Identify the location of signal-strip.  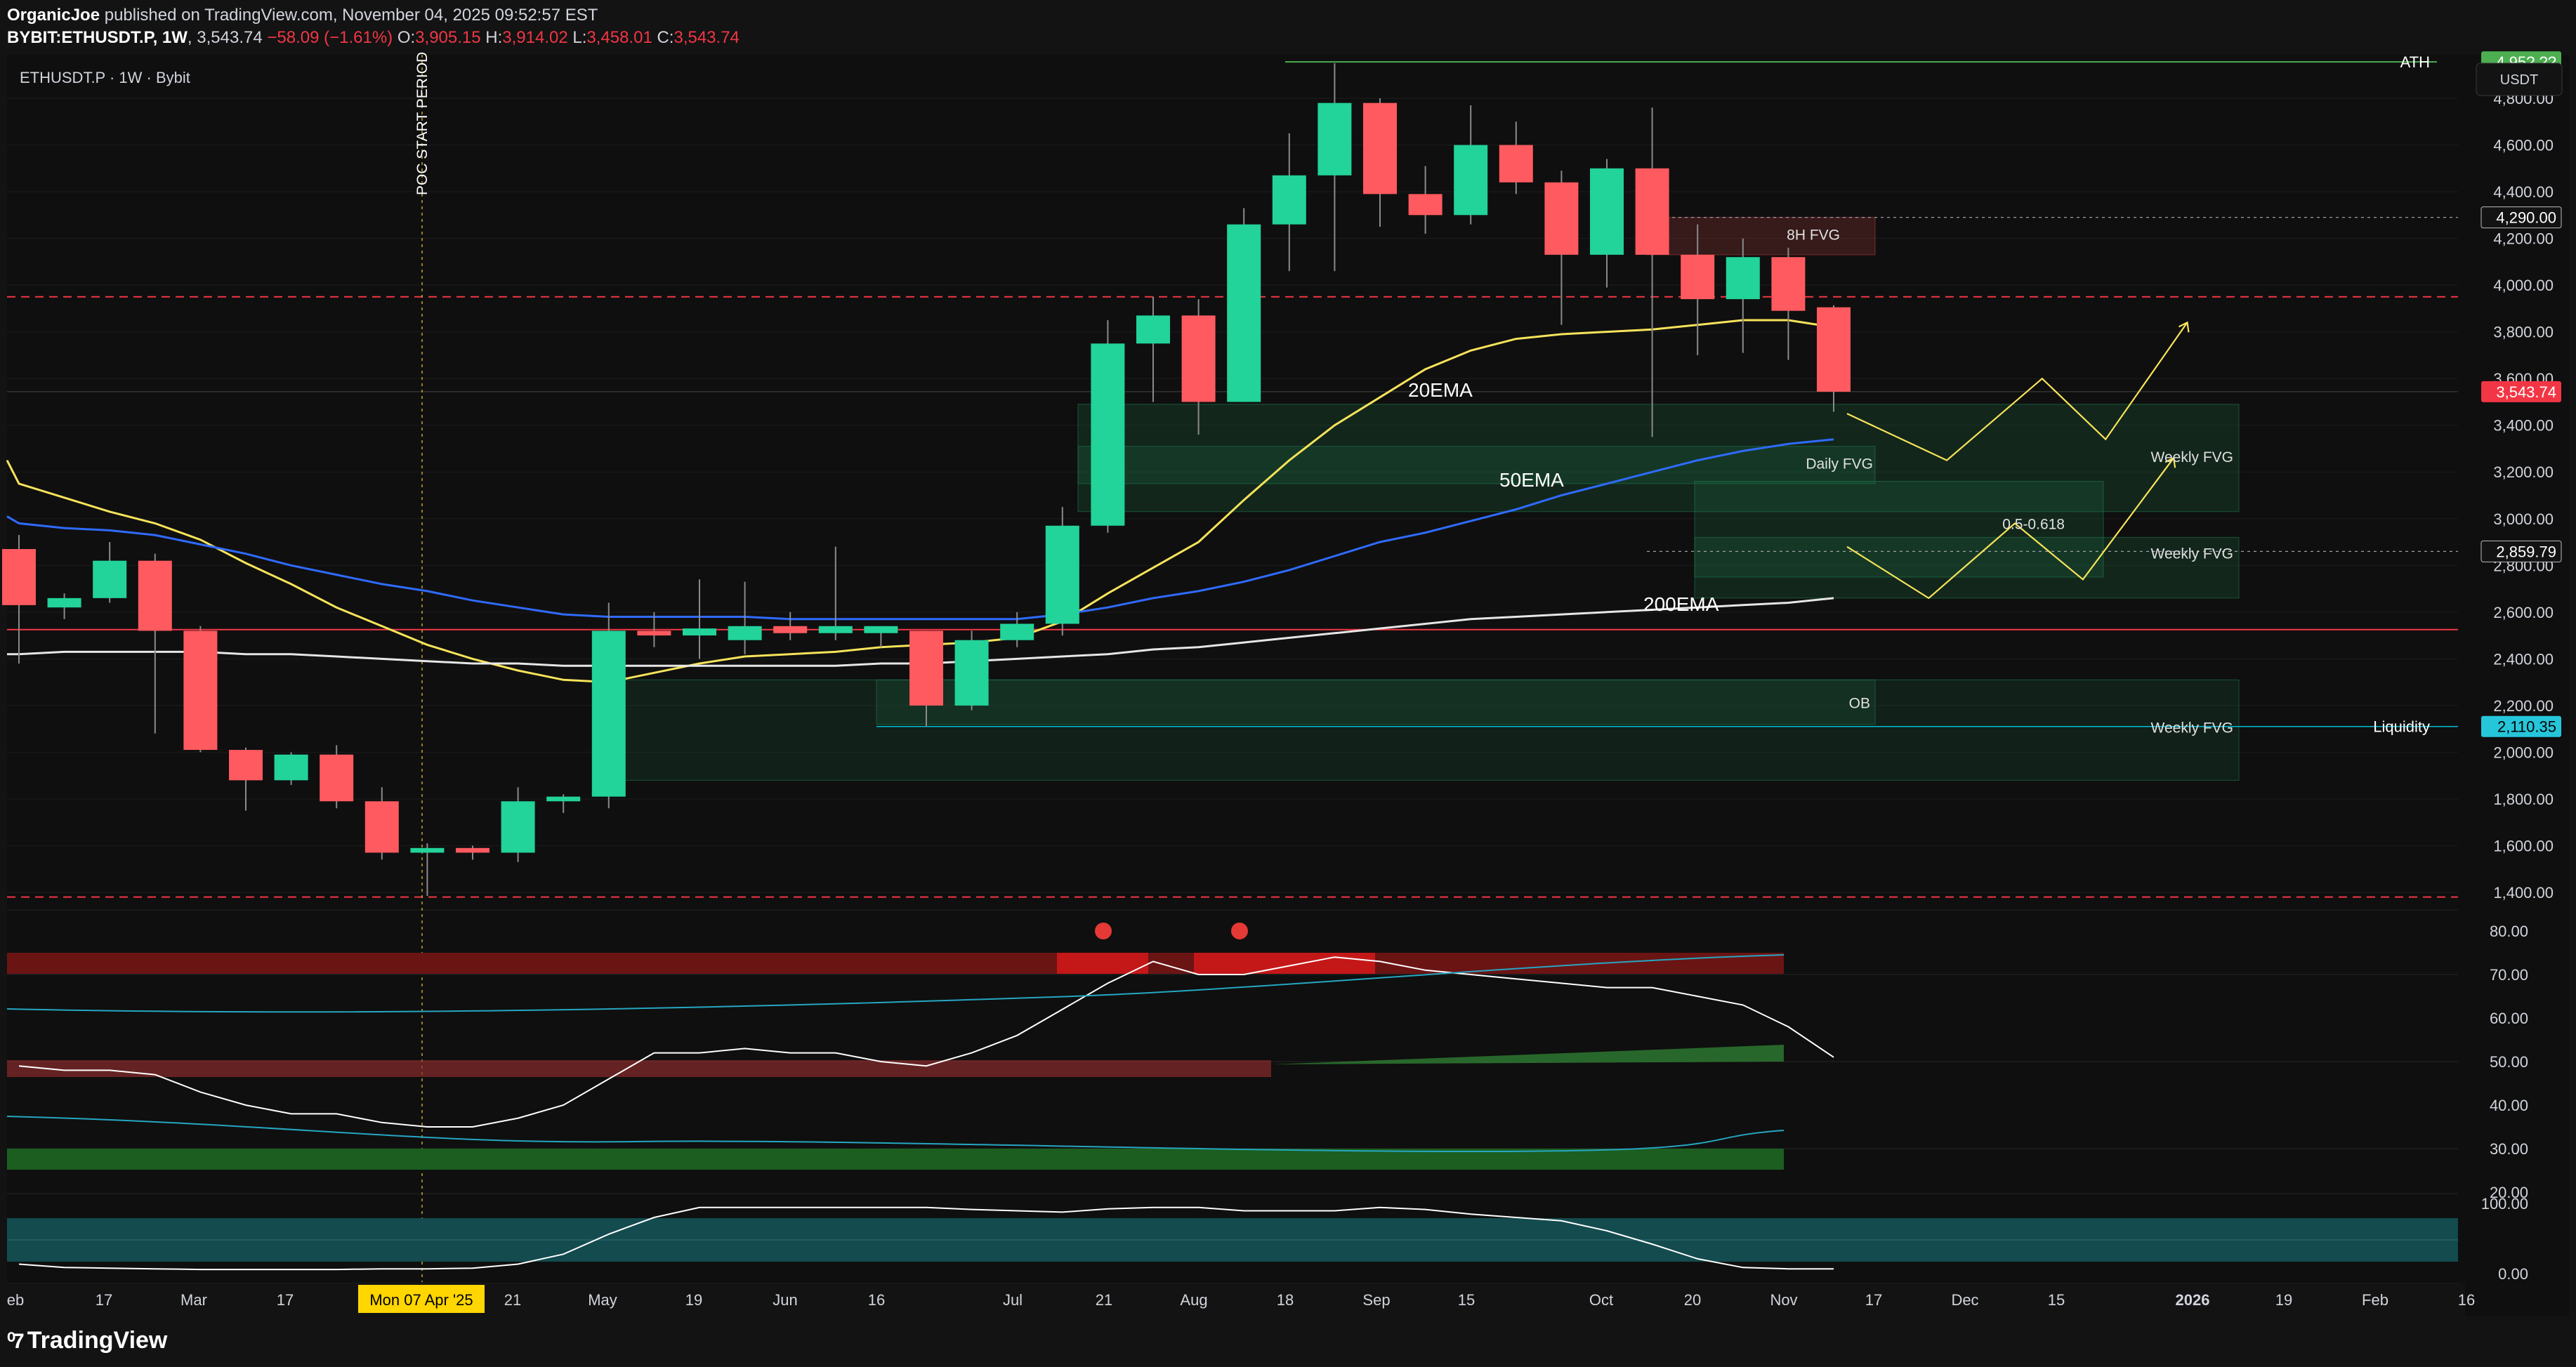
(895, 964).